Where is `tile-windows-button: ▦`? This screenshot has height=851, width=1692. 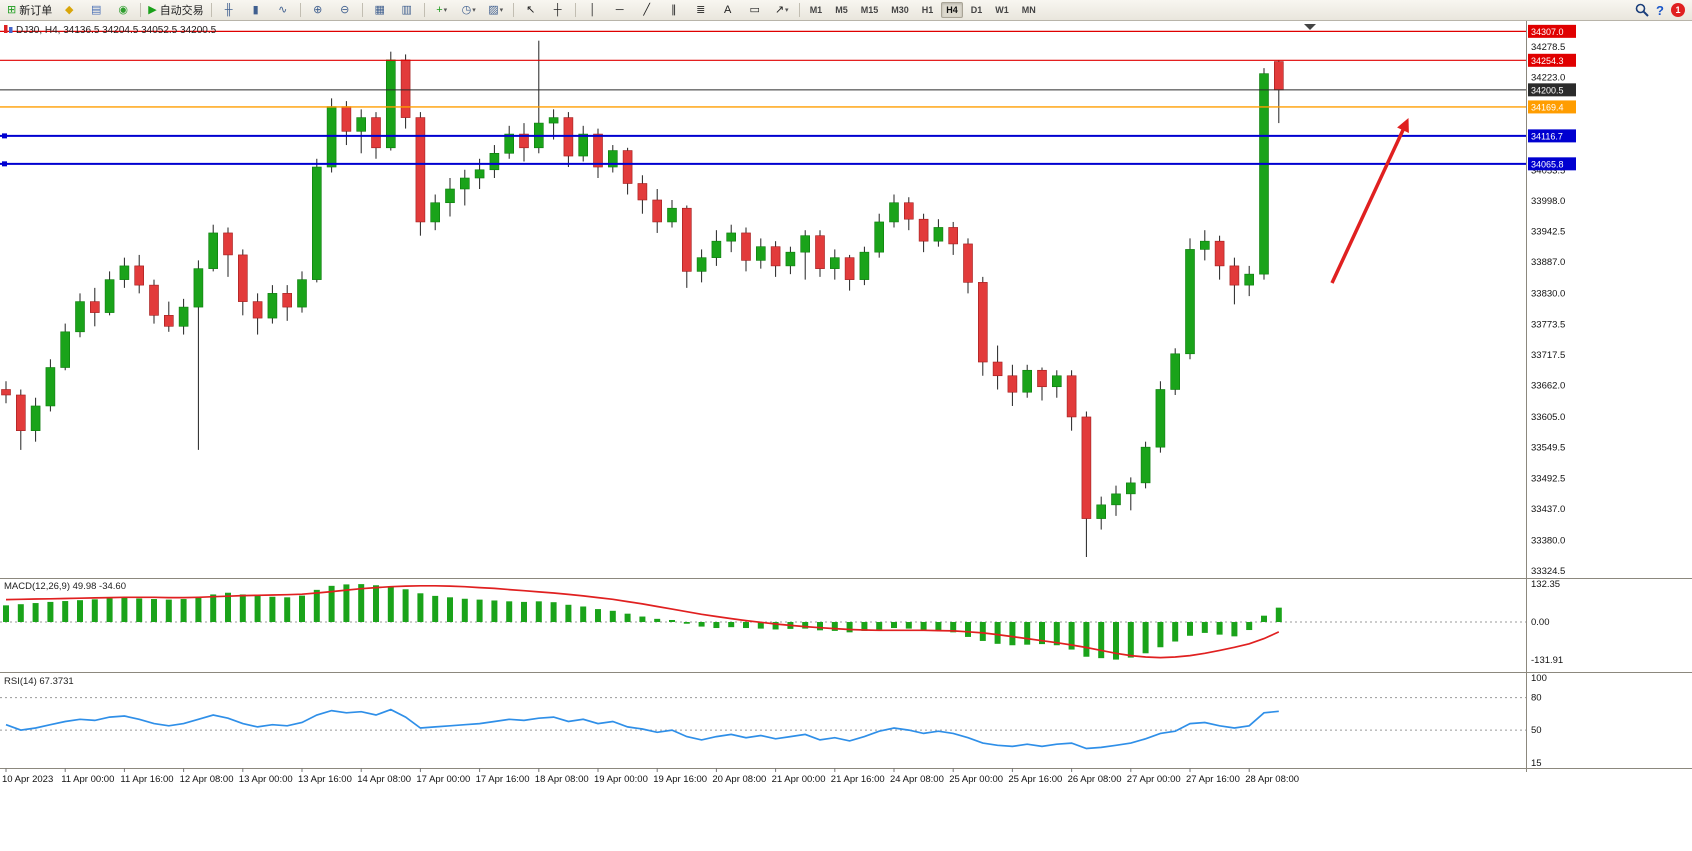
tile-windows-button: ▦ is located at coordinates (380, 10).